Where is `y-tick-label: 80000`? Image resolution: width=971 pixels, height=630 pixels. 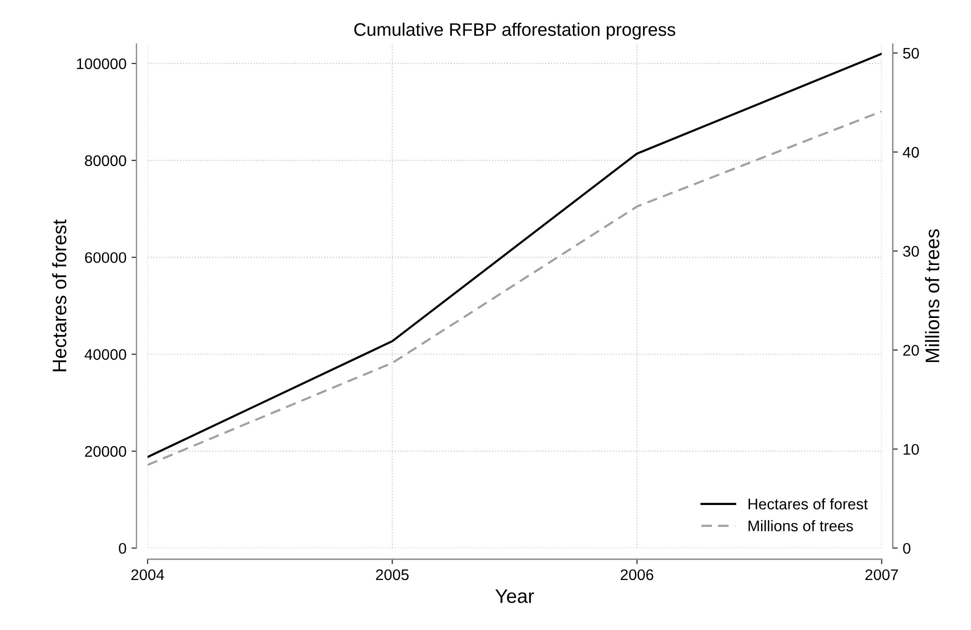
y-tick-label: 80000 is located at coordinates (105, 160).